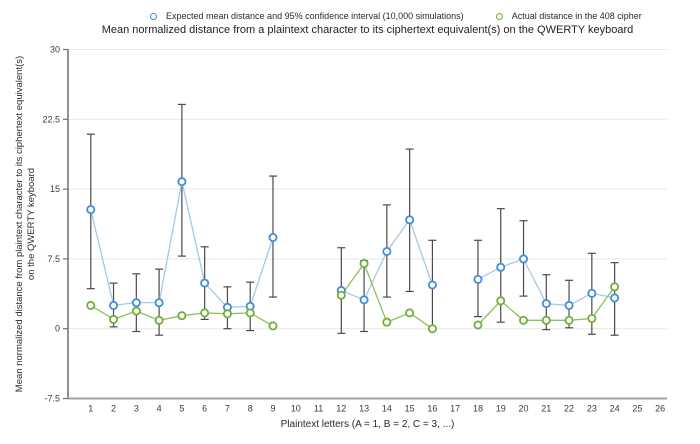  I want to click on svg-text: 12, so click(341, 409).